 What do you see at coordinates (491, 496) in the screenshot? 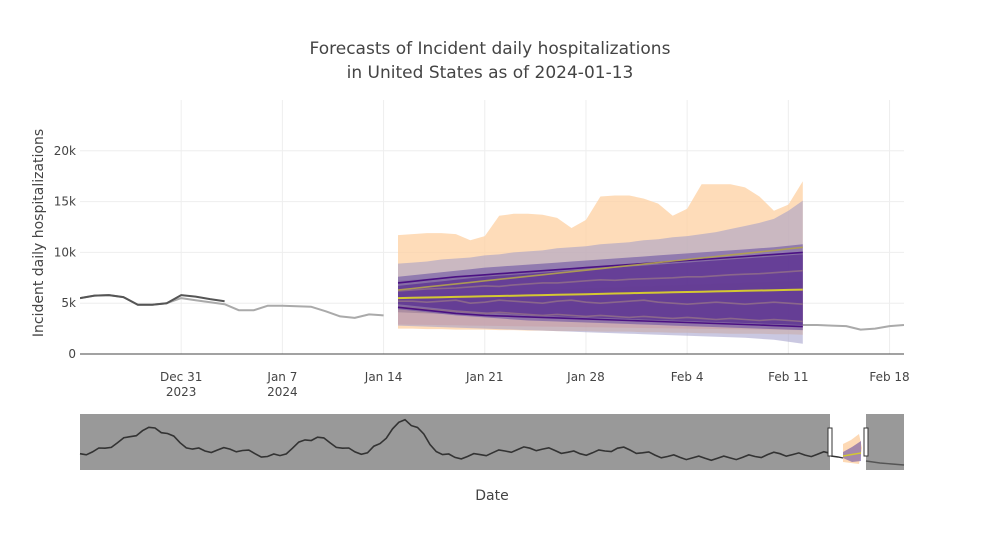
I see `x-axis-title: Date` at bounding box center [491, 496].